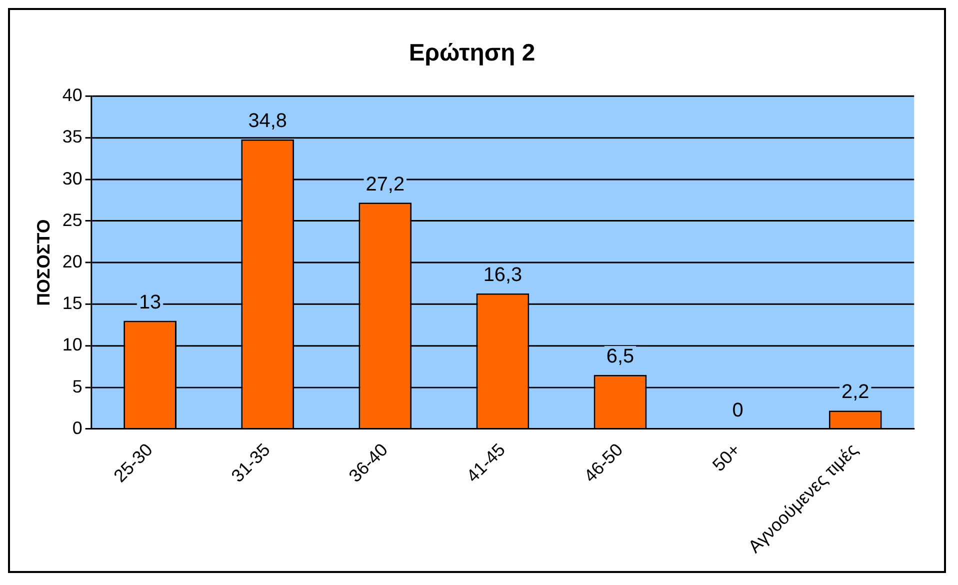 The width and height of the screenshot is (958, 585). Describe the element at coordinates (72, 136) in the screenshot. I see `y-tick-label: 35` at that location.